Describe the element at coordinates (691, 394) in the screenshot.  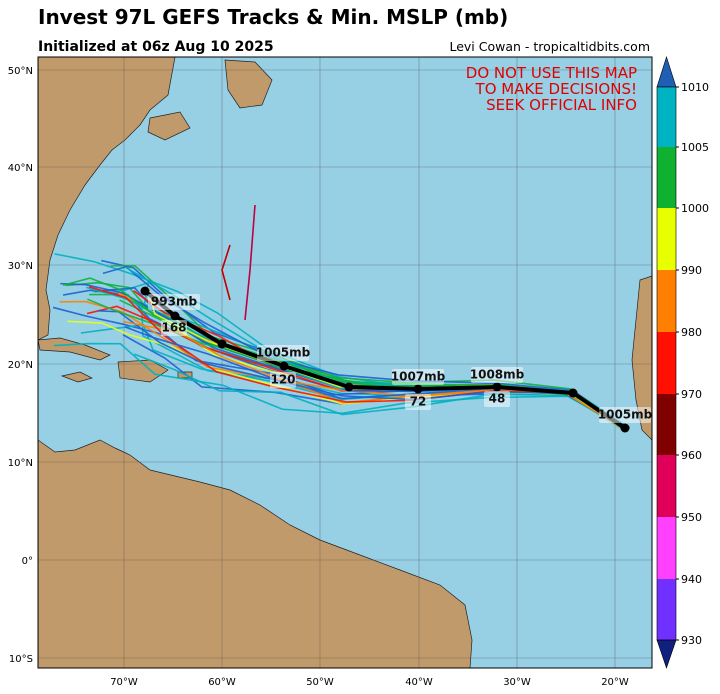
I see `colorbar-label: 970` at that location.